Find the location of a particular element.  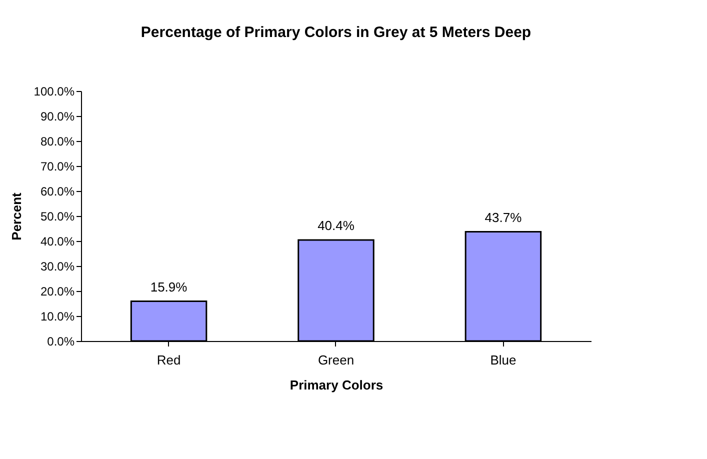

x-axis-title: Primary Colors is located at coordinates (337, 385).